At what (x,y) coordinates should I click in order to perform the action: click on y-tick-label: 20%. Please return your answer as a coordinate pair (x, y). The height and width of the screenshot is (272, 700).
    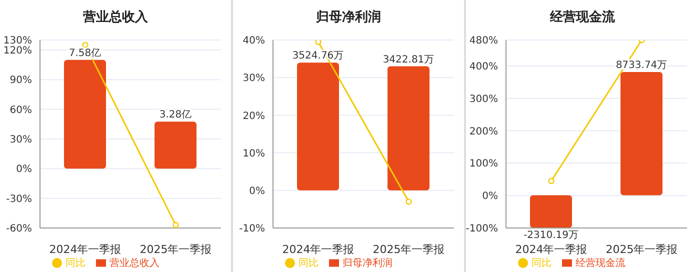
    Looking at the image, I should click on (253, 116).